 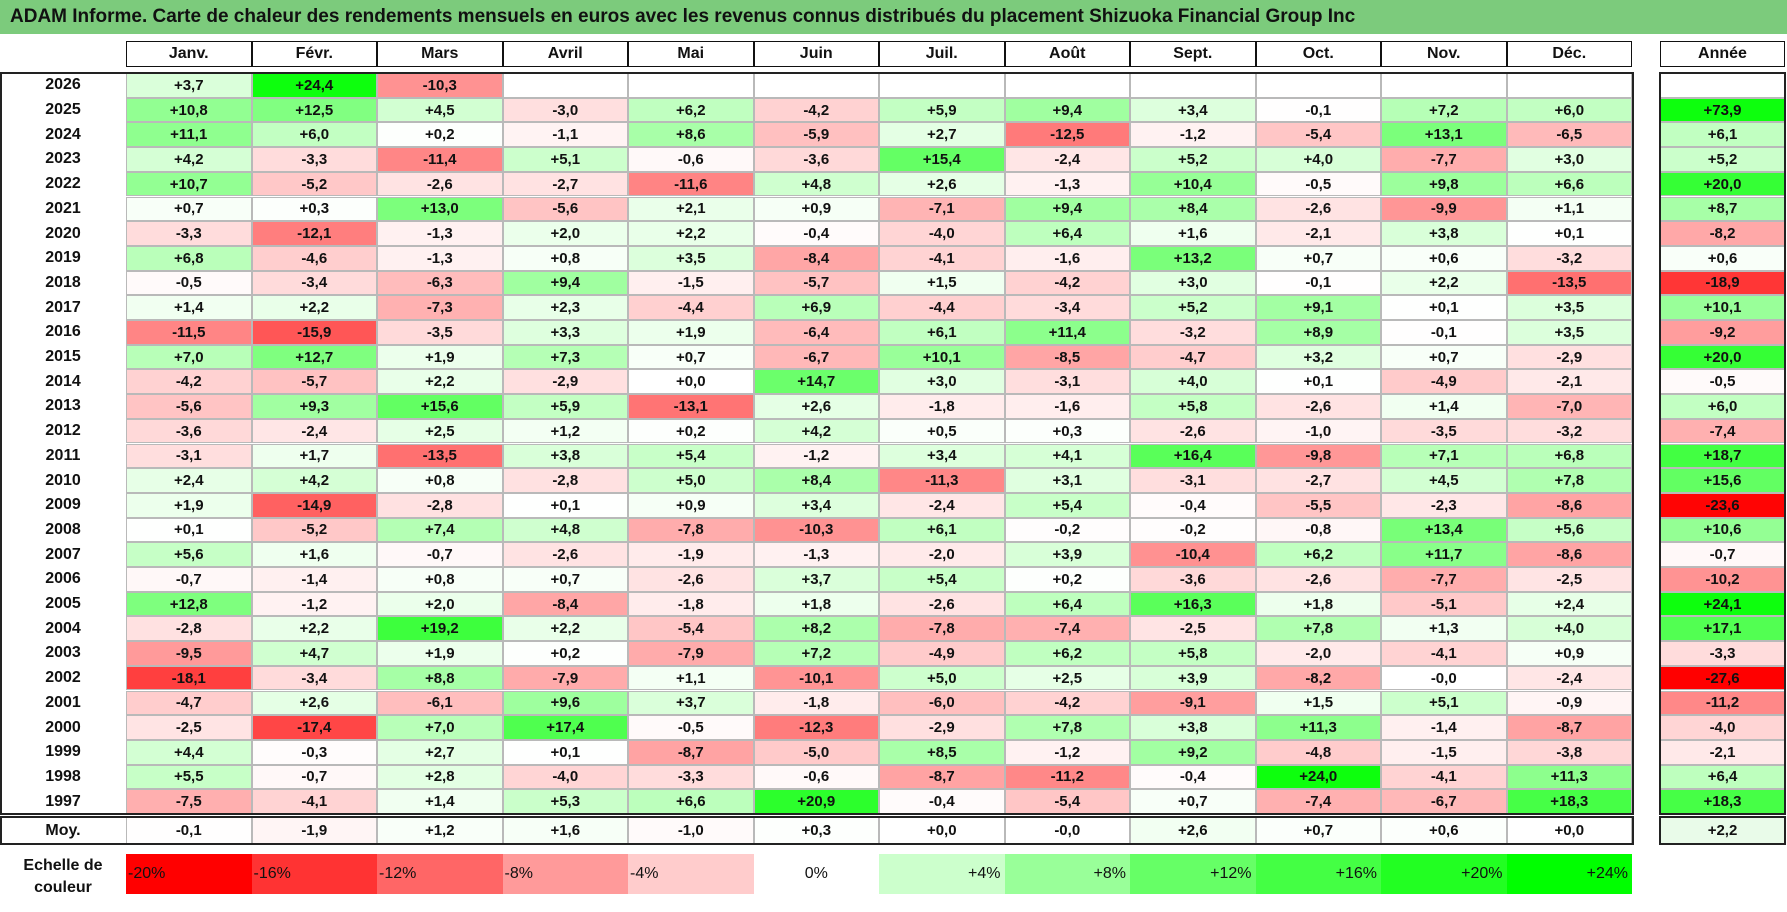 What do you see at coordinates (440, 332) in the screenshot?
I see `heatmap-cell: -3,5` at bounding box center [440, 332].